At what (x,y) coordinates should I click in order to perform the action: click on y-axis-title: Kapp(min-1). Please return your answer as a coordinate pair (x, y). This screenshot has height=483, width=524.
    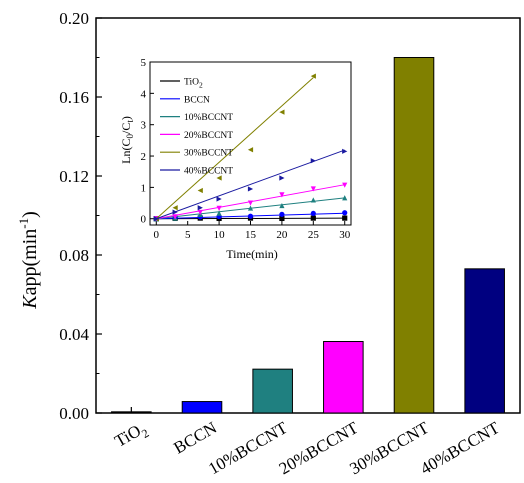
    Looking at the image, I should click on (28, 260).